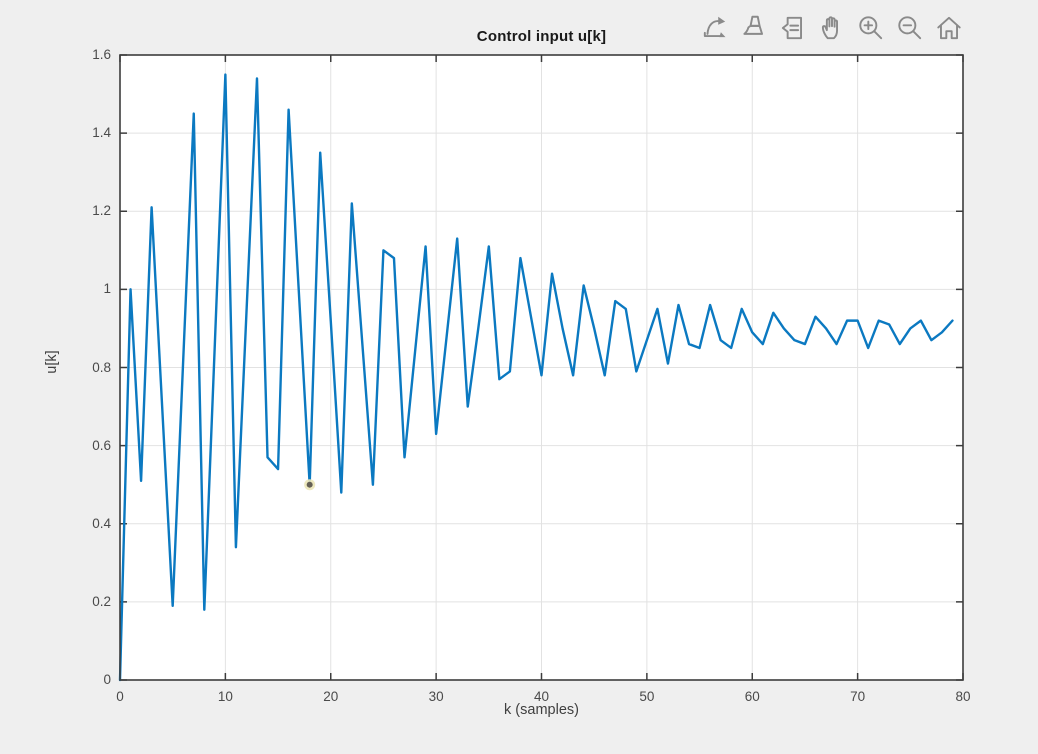 The image size is (1038, 754). What do you see at coordinates (963, 696) in the screenshot?
I see `x-tick-label: 80` at bounding box center [963, 696].